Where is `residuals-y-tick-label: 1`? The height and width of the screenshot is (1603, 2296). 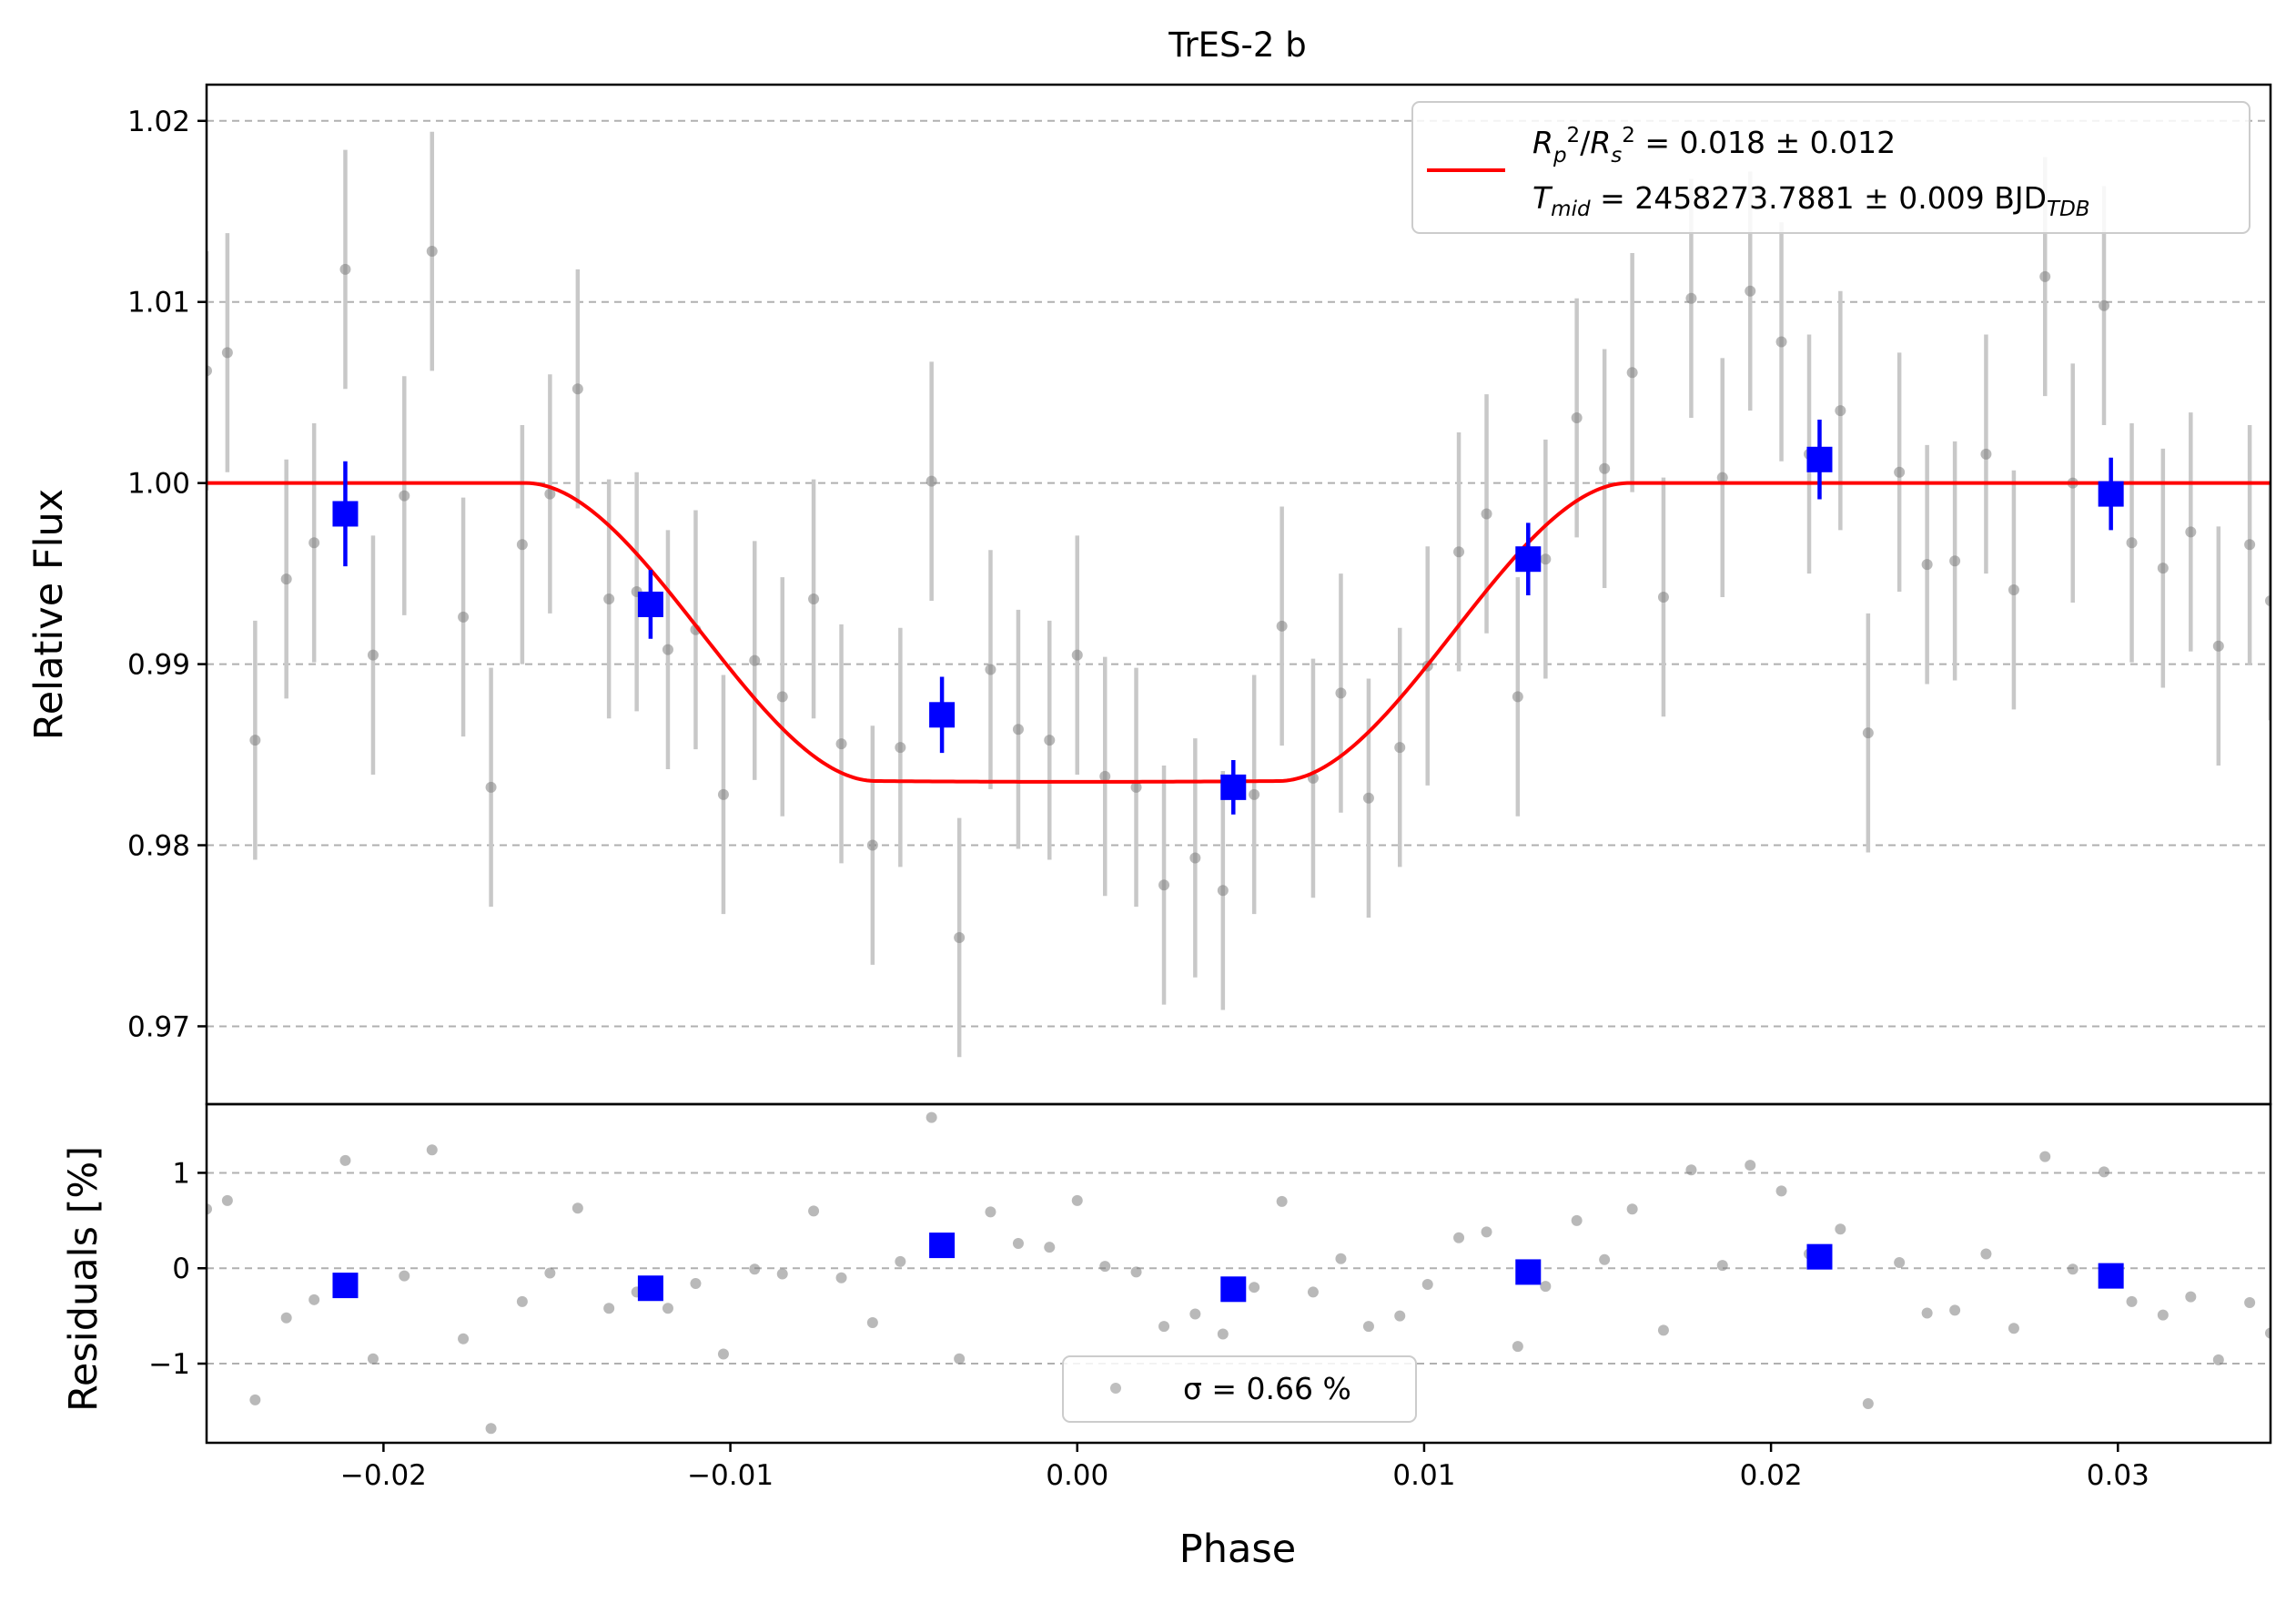
residuals-y-tick-label: 1 is located at coordinates (181, 1173).